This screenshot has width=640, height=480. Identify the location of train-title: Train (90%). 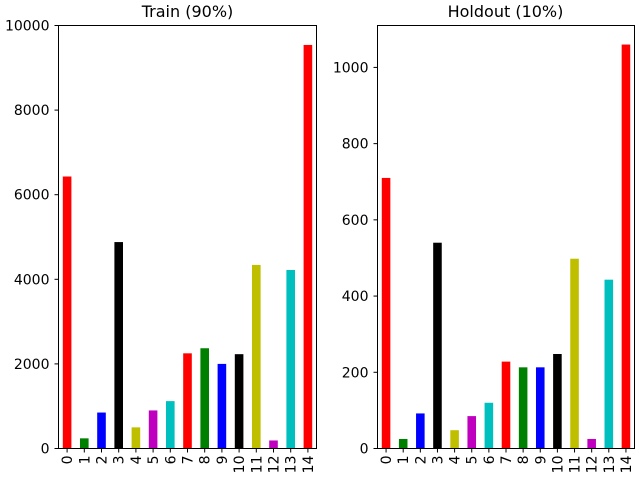
(187, 11).